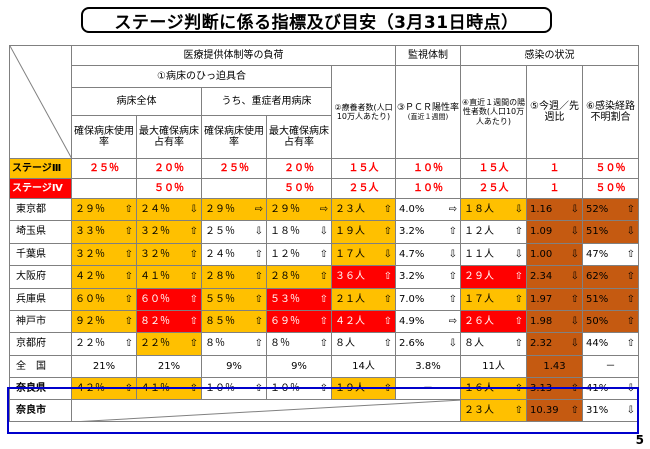 Image resolution: width=650 pixels, height=449 pixels. Describe the element at coordinates (324, 366) in the screenshot. I see `table-row: 全 国 21% 21% 9% 9% 14人 3.8% 11人 1.43 －` at that location.